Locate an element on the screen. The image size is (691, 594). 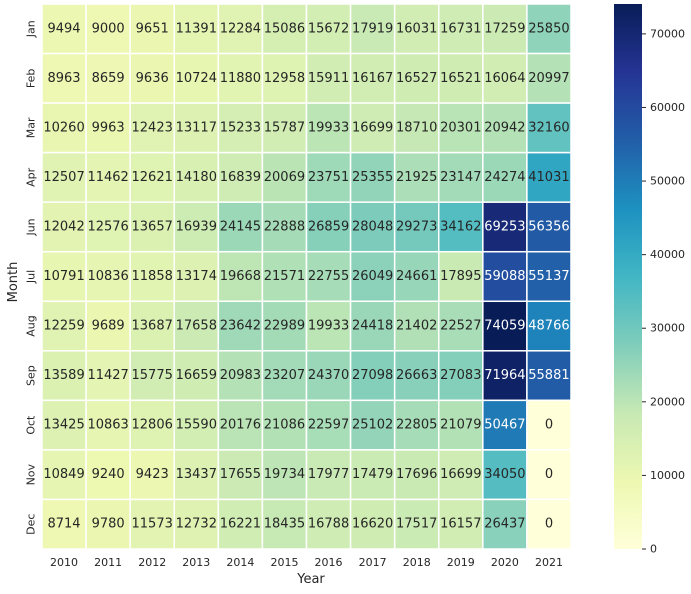
heatmap-cell-value: 20069 is located at coordinates (284, 177).